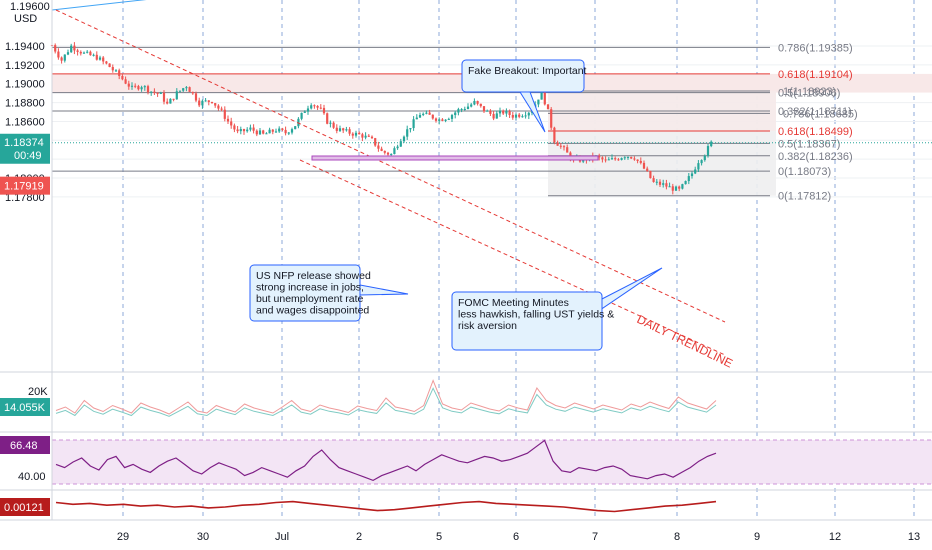 Image resolution: width=932 pixels, height=550 pixels. What do you see at coordinates (513, 303) in the screenshot?
I see `callout-text: FOMC Meeting Minutes` at bounding box center [513, 303].